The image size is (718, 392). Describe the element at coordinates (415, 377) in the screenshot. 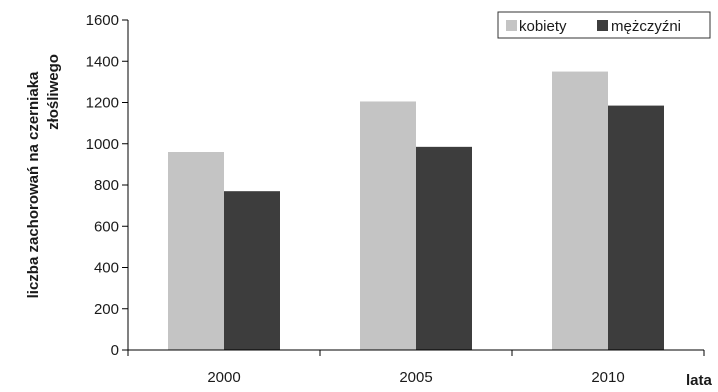

I see `x-tick-label: 2005` at that location.